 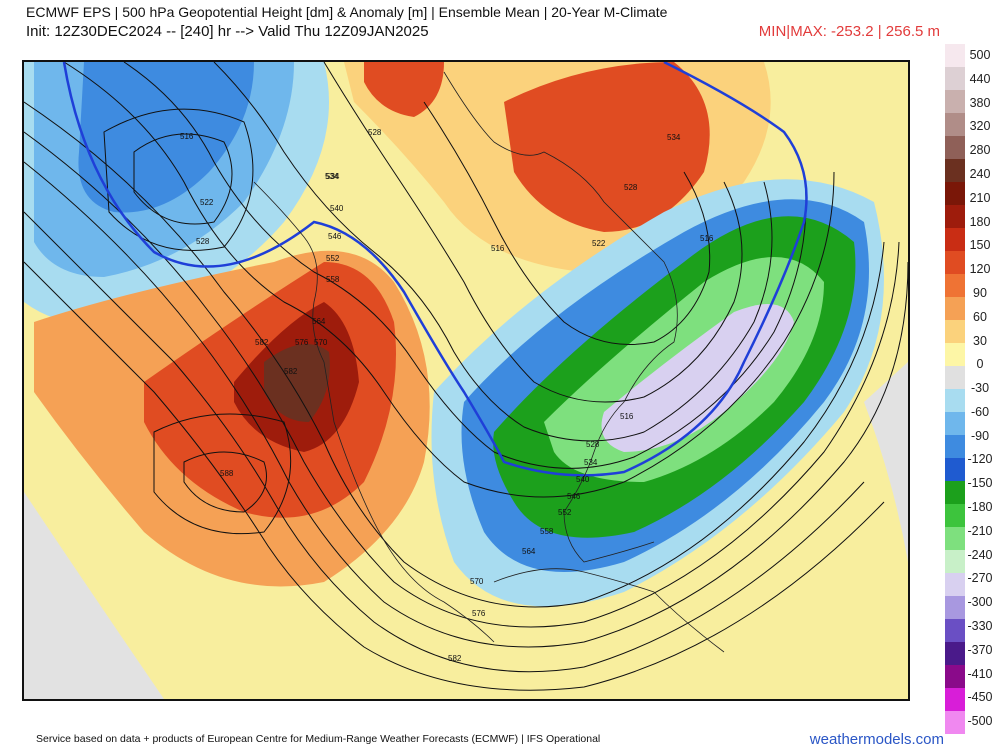 What do you see at coordinates (980, 554) in the screenshot?
I see `color-bar-label: -240` at bounding box center [980, 554].